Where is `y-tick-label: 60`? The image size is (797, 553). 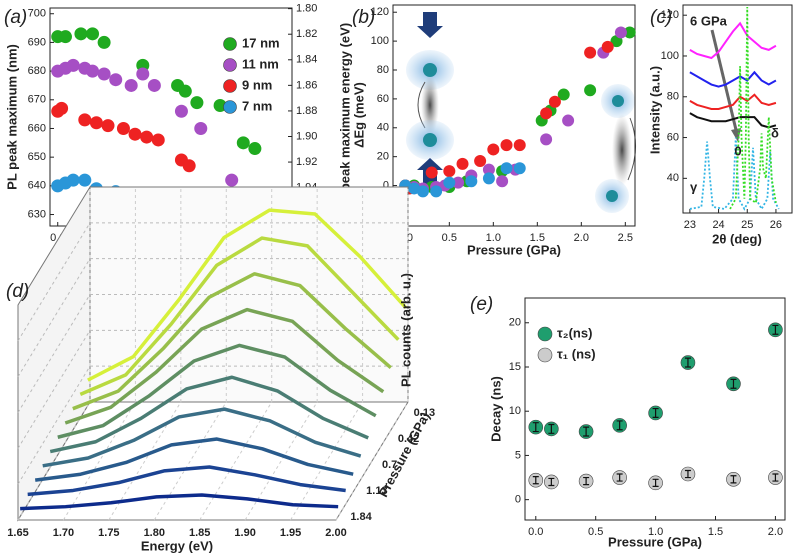 y-tick-label: 60 is located at coordinates (383, 99).